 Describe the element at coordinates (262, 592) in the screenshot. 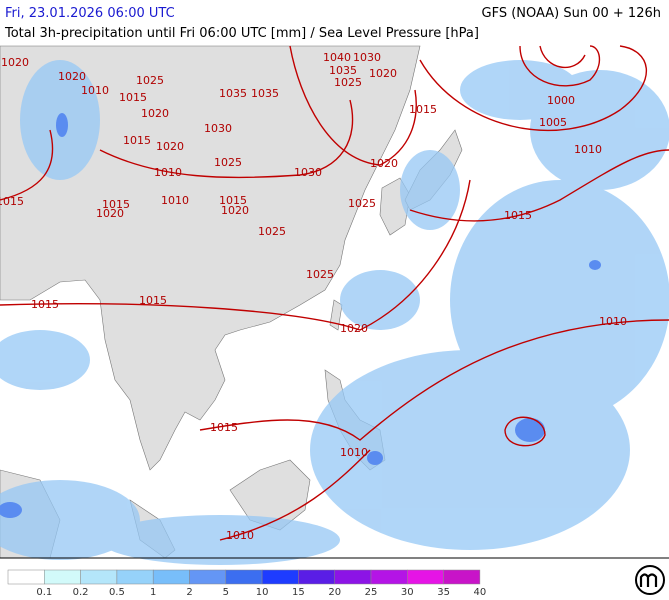

I see `legend-label: 10` at that location.